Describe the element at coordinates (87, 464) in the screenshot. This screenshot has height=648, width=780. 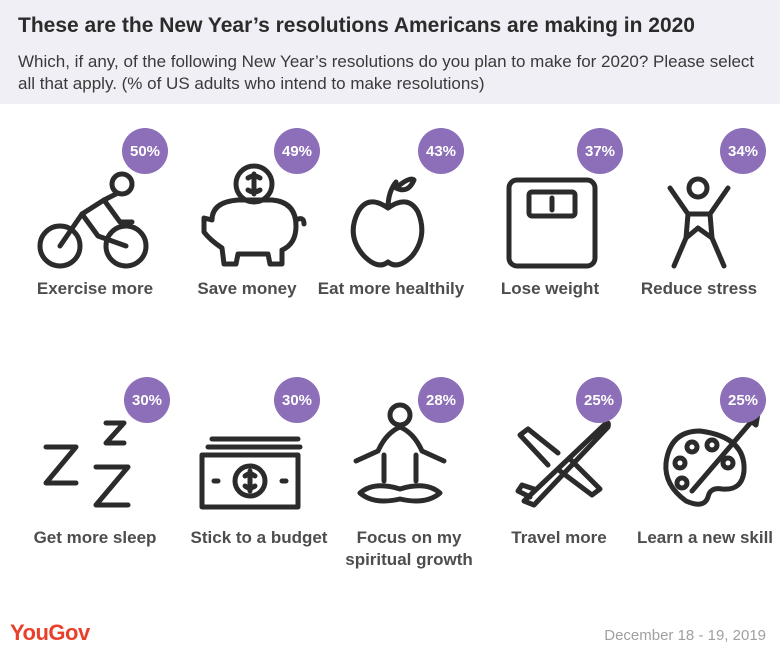
I see `sleep-icon` at that location.